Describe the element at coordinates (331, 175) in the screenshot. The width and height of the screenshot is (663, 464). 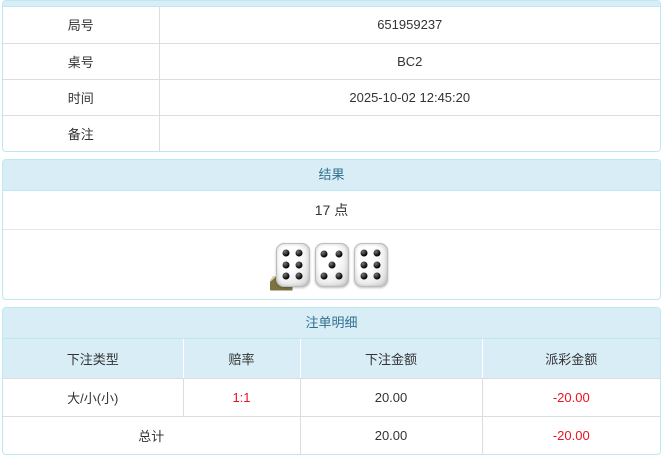
I see `result-panel-title: 结果` at that location.